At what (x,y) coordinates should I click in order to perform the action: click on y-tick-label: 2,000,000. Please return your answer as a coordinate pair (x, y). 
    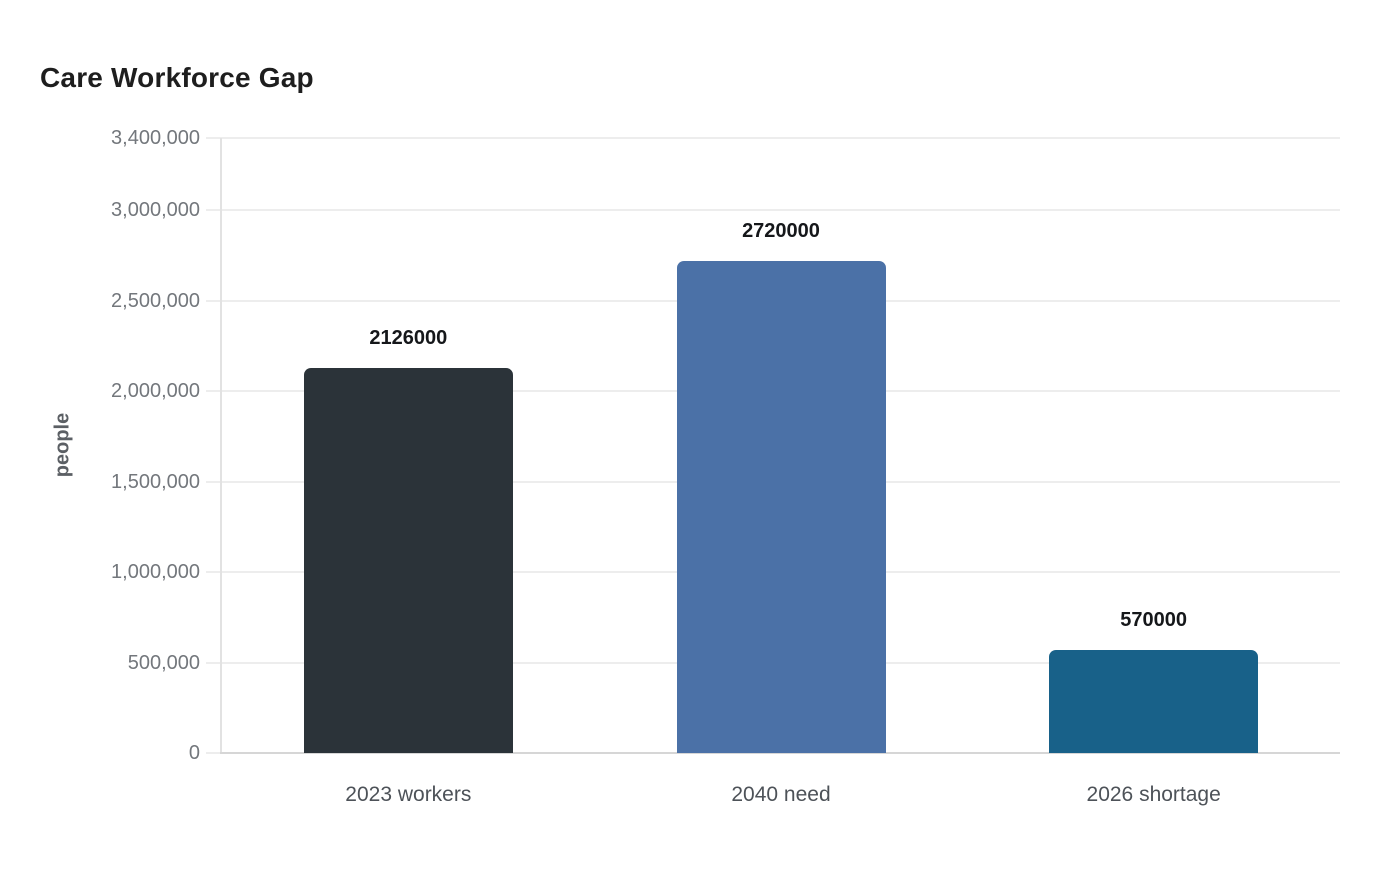
    Looking at the image, I should click on (155, 391).